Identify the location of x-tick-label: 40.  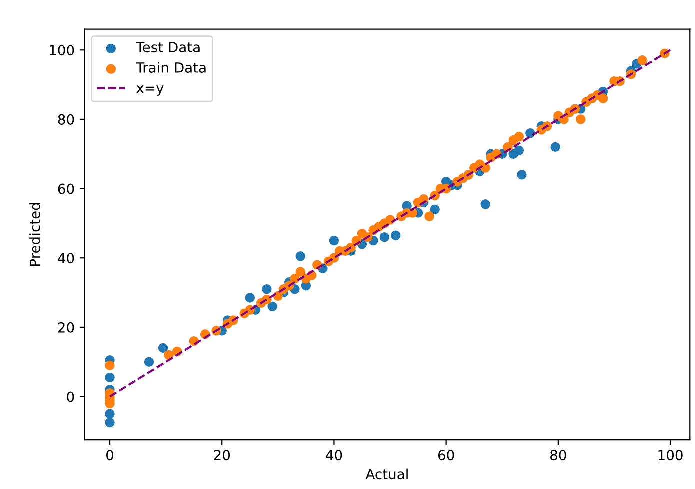
(334, 455).